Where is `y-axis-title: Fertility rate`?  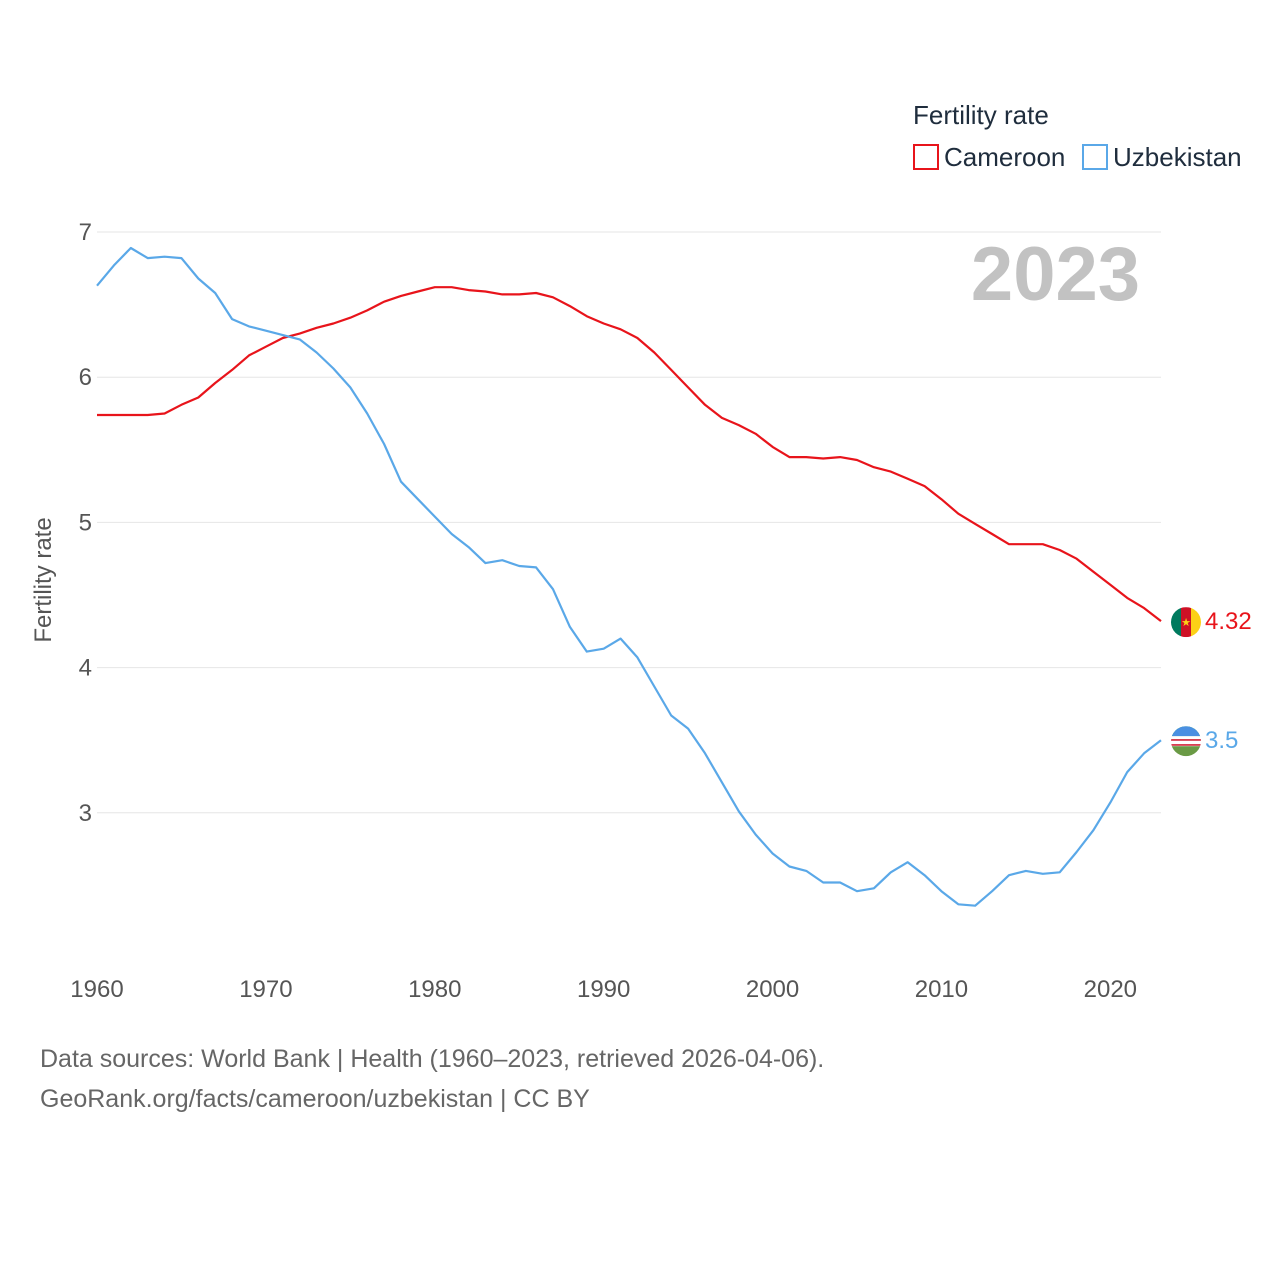
y-axis-title: Fertility rate is located at coordinates (43, 579).